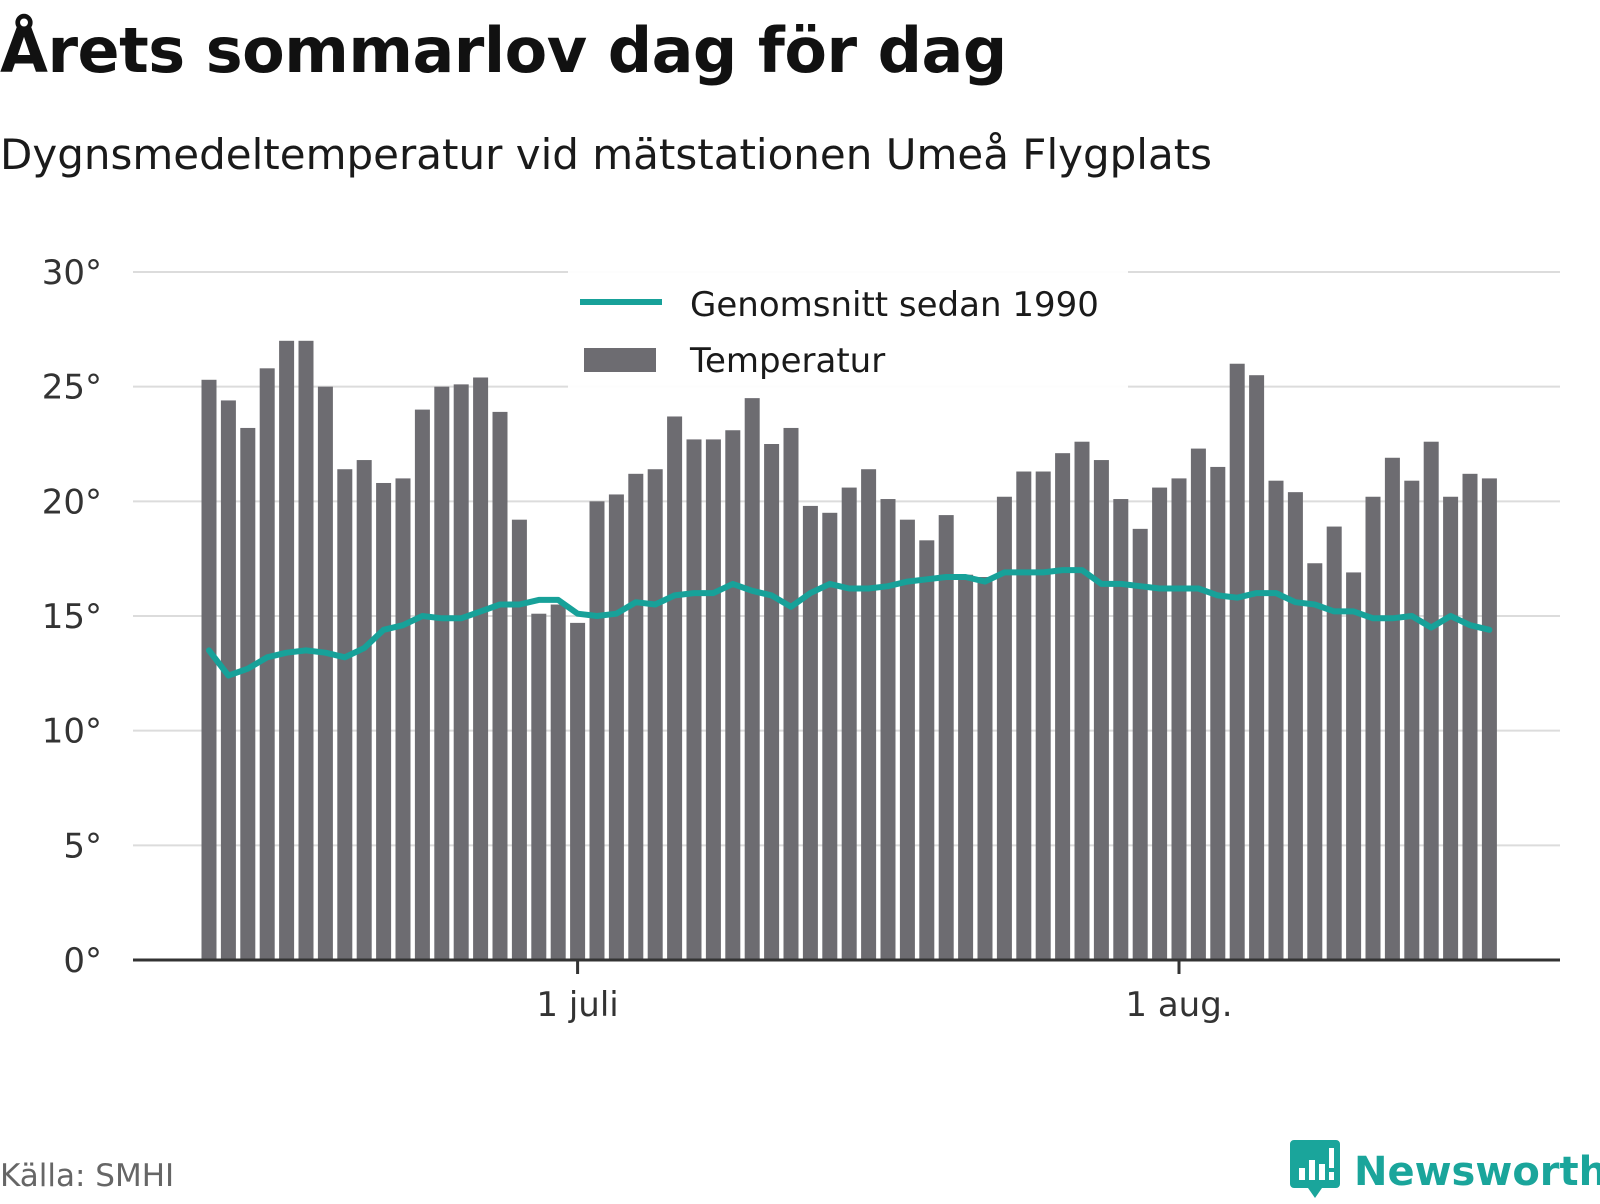  I want to click on brand: Newsworthy, so click(1445, 1172).